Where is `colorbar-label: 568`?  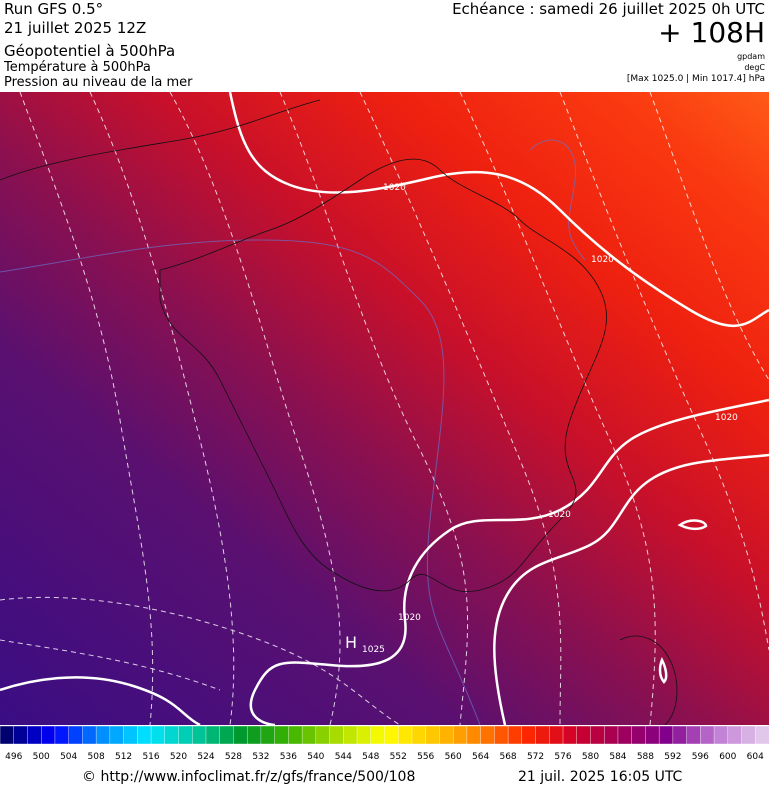 colorbar-label: 568 is located at coordinates (507, 757).